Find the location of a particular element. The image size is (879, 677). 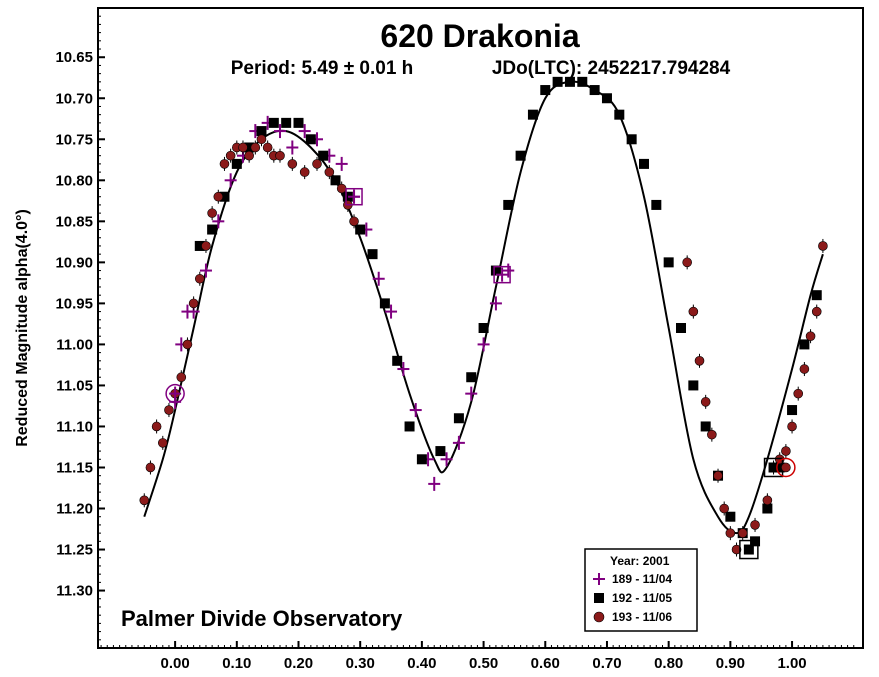

x-tick-label: 0.60 is located at coordinates (545, 663).